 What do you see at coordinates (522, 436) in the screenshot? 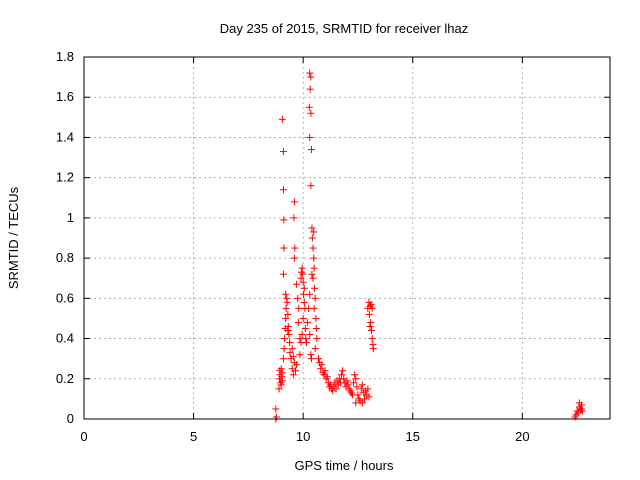
I see `x-tick-label: 20` at bounding box center [522, 436].